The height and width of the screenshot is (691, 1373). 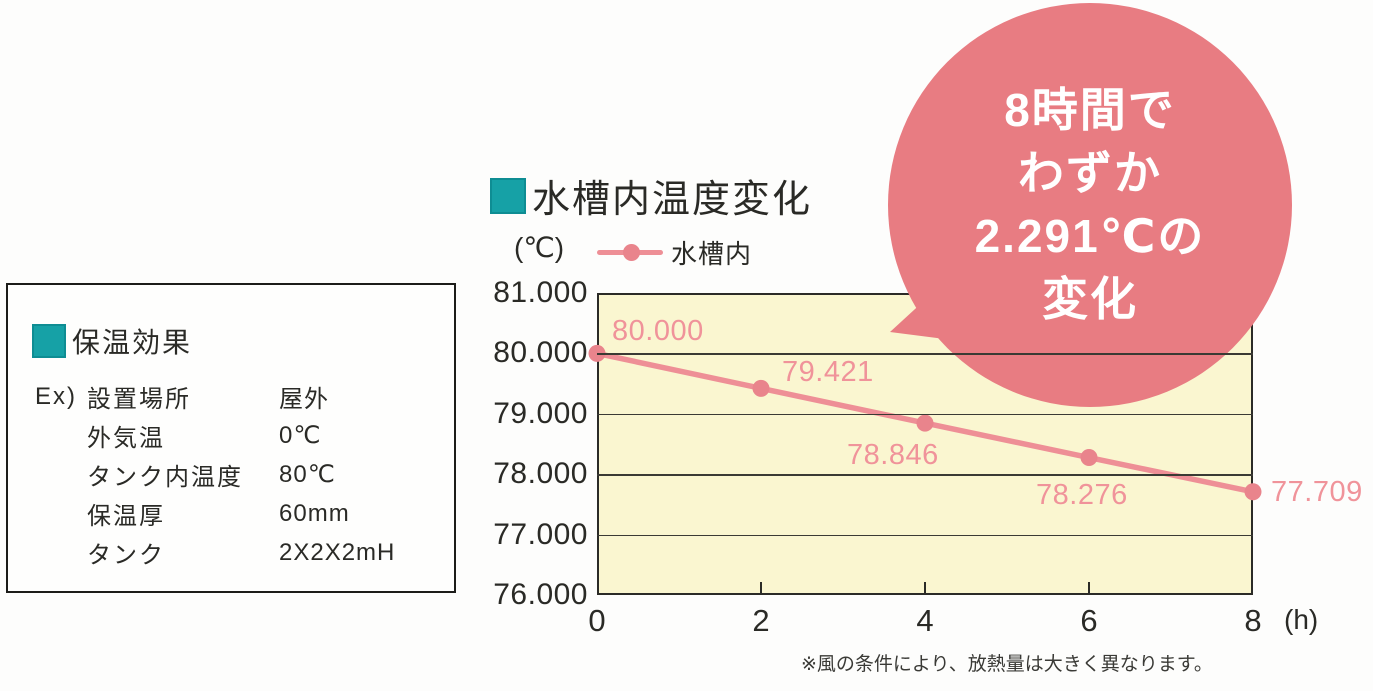 What do you see at coordinates (1301, 619) in the screenshot?
I see `x-axis-unit: (h)` at bounding box center [1301, 619].